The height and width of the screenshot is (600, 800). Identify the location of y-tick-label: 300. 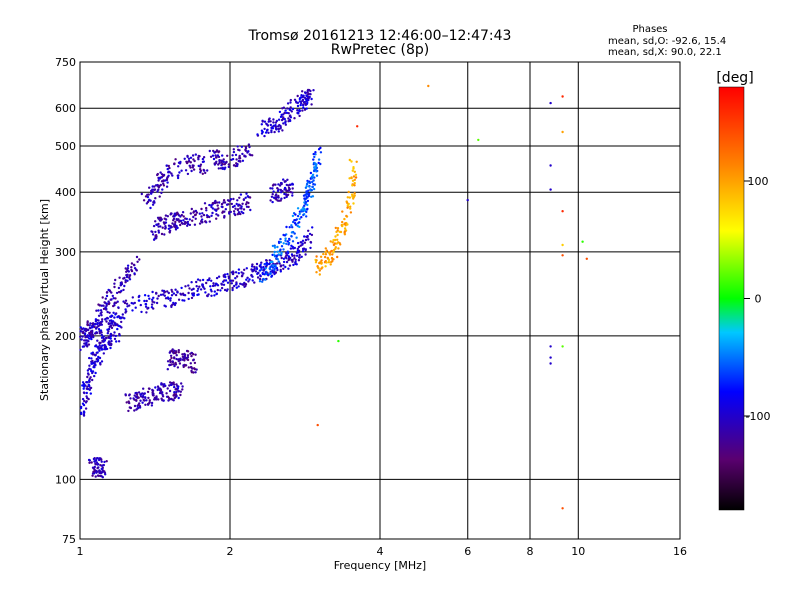
(65, 252).